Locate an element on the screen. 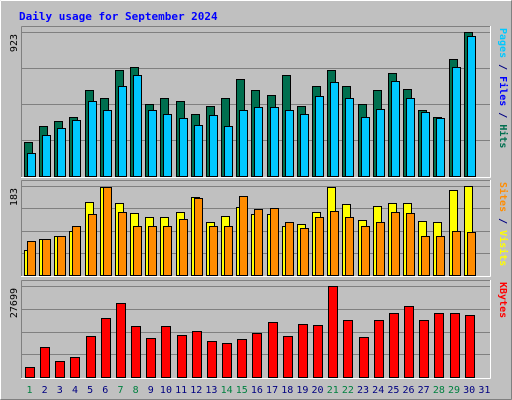 This screenshot has width=512, height=400. series-legend-label: Pages / Files / Hits is located at coordinates (503, 88).